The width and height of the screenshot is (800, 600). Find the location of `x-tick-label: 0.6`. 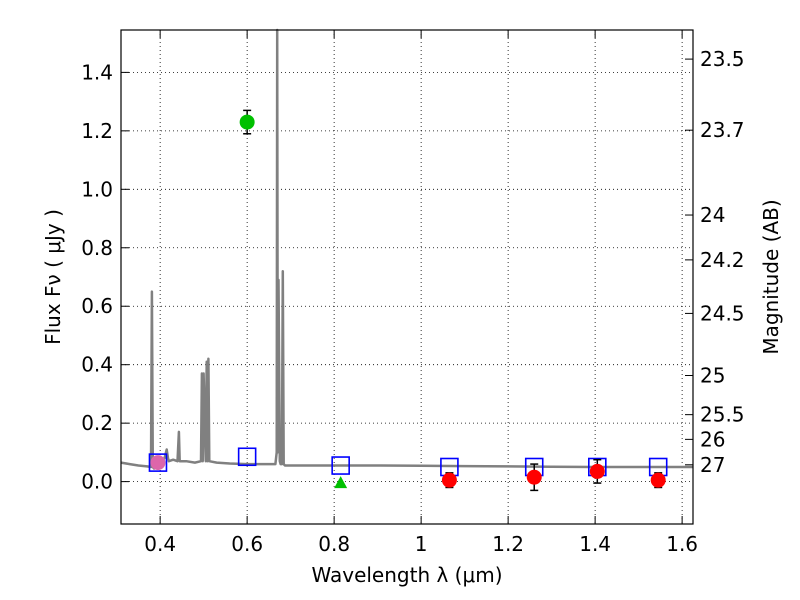

x-tick-label: 0.6 is located at coordinates (247, 544).